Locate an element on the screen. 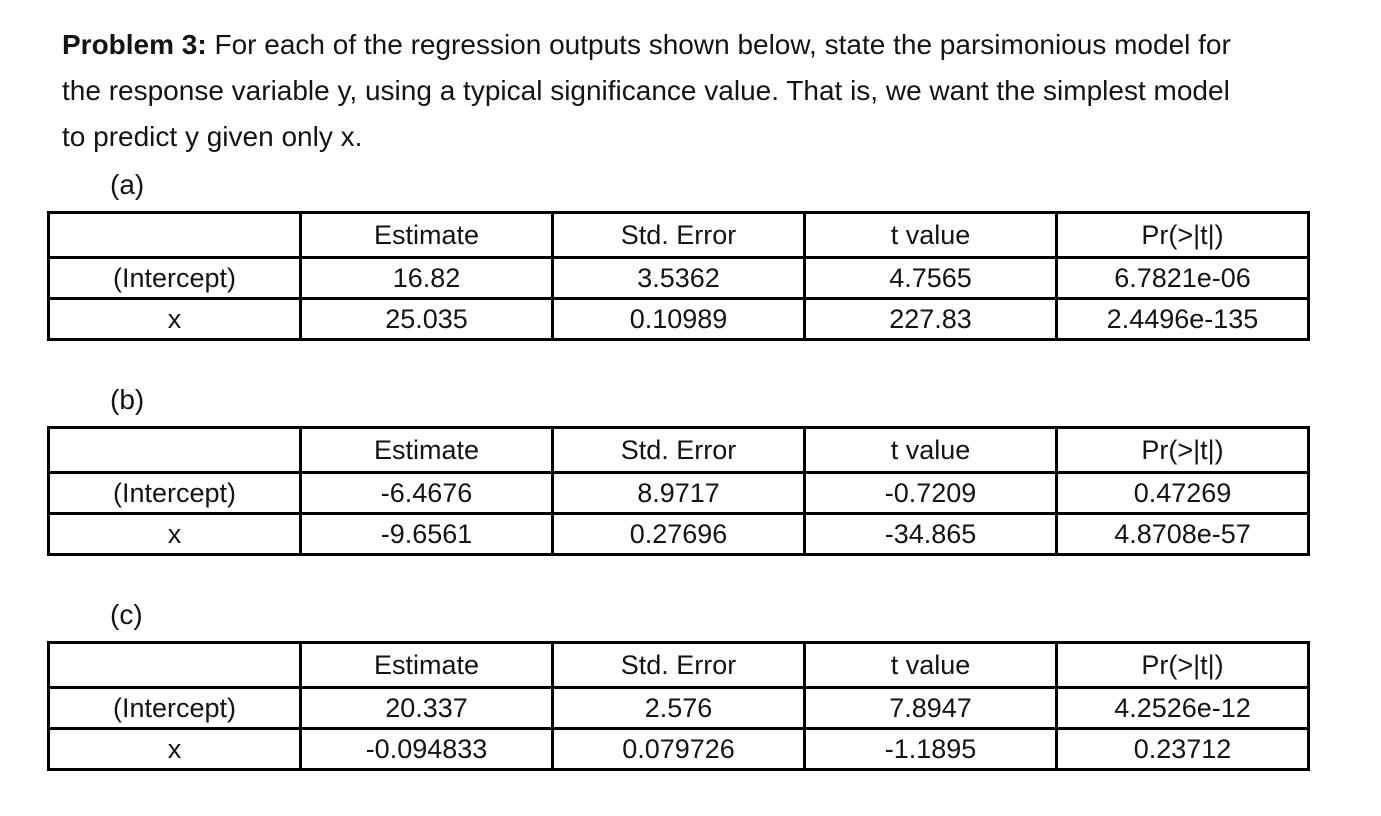 This screenshot has width=1381, height=816. cell-std-error: 0.27696 is located at coordinates (678, 534).